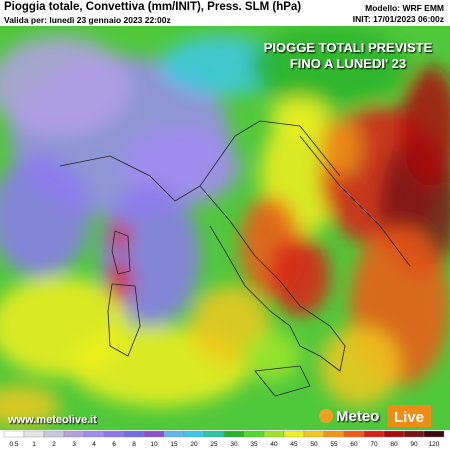 The width and height of the screenshot is (450, 450). I want to click on legend-tick: 90, so click(414, 444).